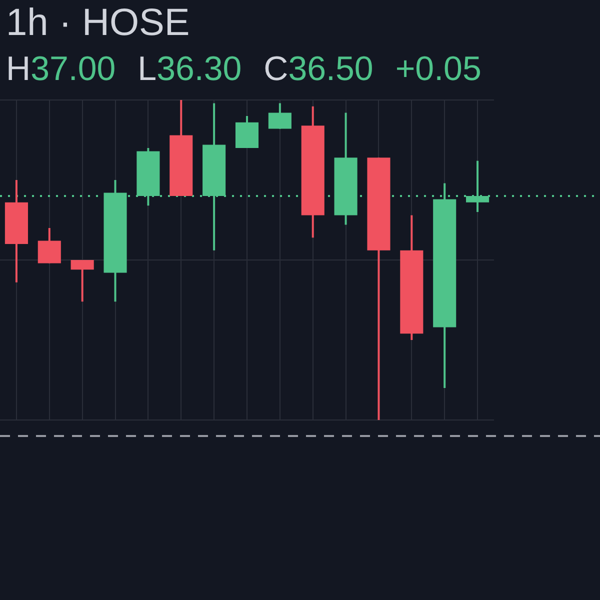  What do you see at coordinates (190, 69) in the screenshot?
I see `text: L36.30` at bounding box center [190, 69].